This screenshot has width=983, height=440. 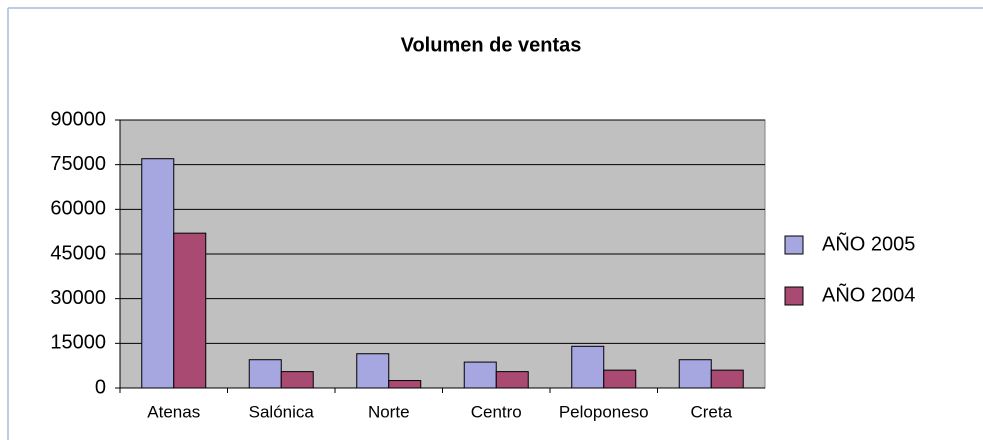 What do you see at coordinates (78, 343) in the screenshot?
I see `y-tick-label: 15000` at bounding box center [78, 343].